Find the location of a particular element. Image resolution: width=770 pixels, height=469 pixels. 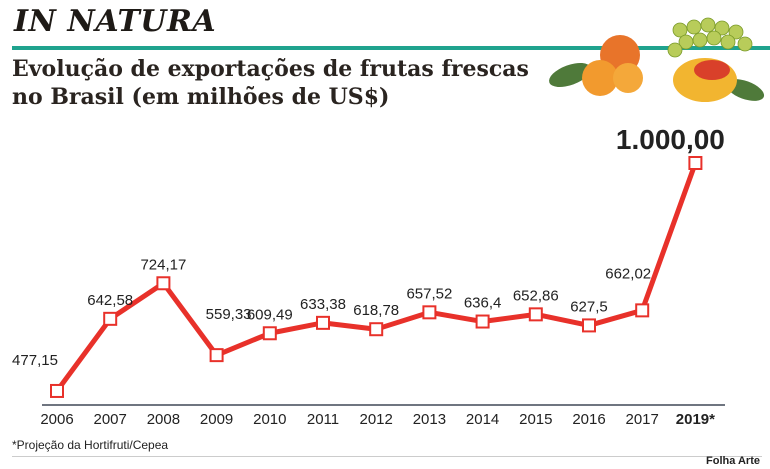

data-label: 477,15 is located at coordinates (35, 360).